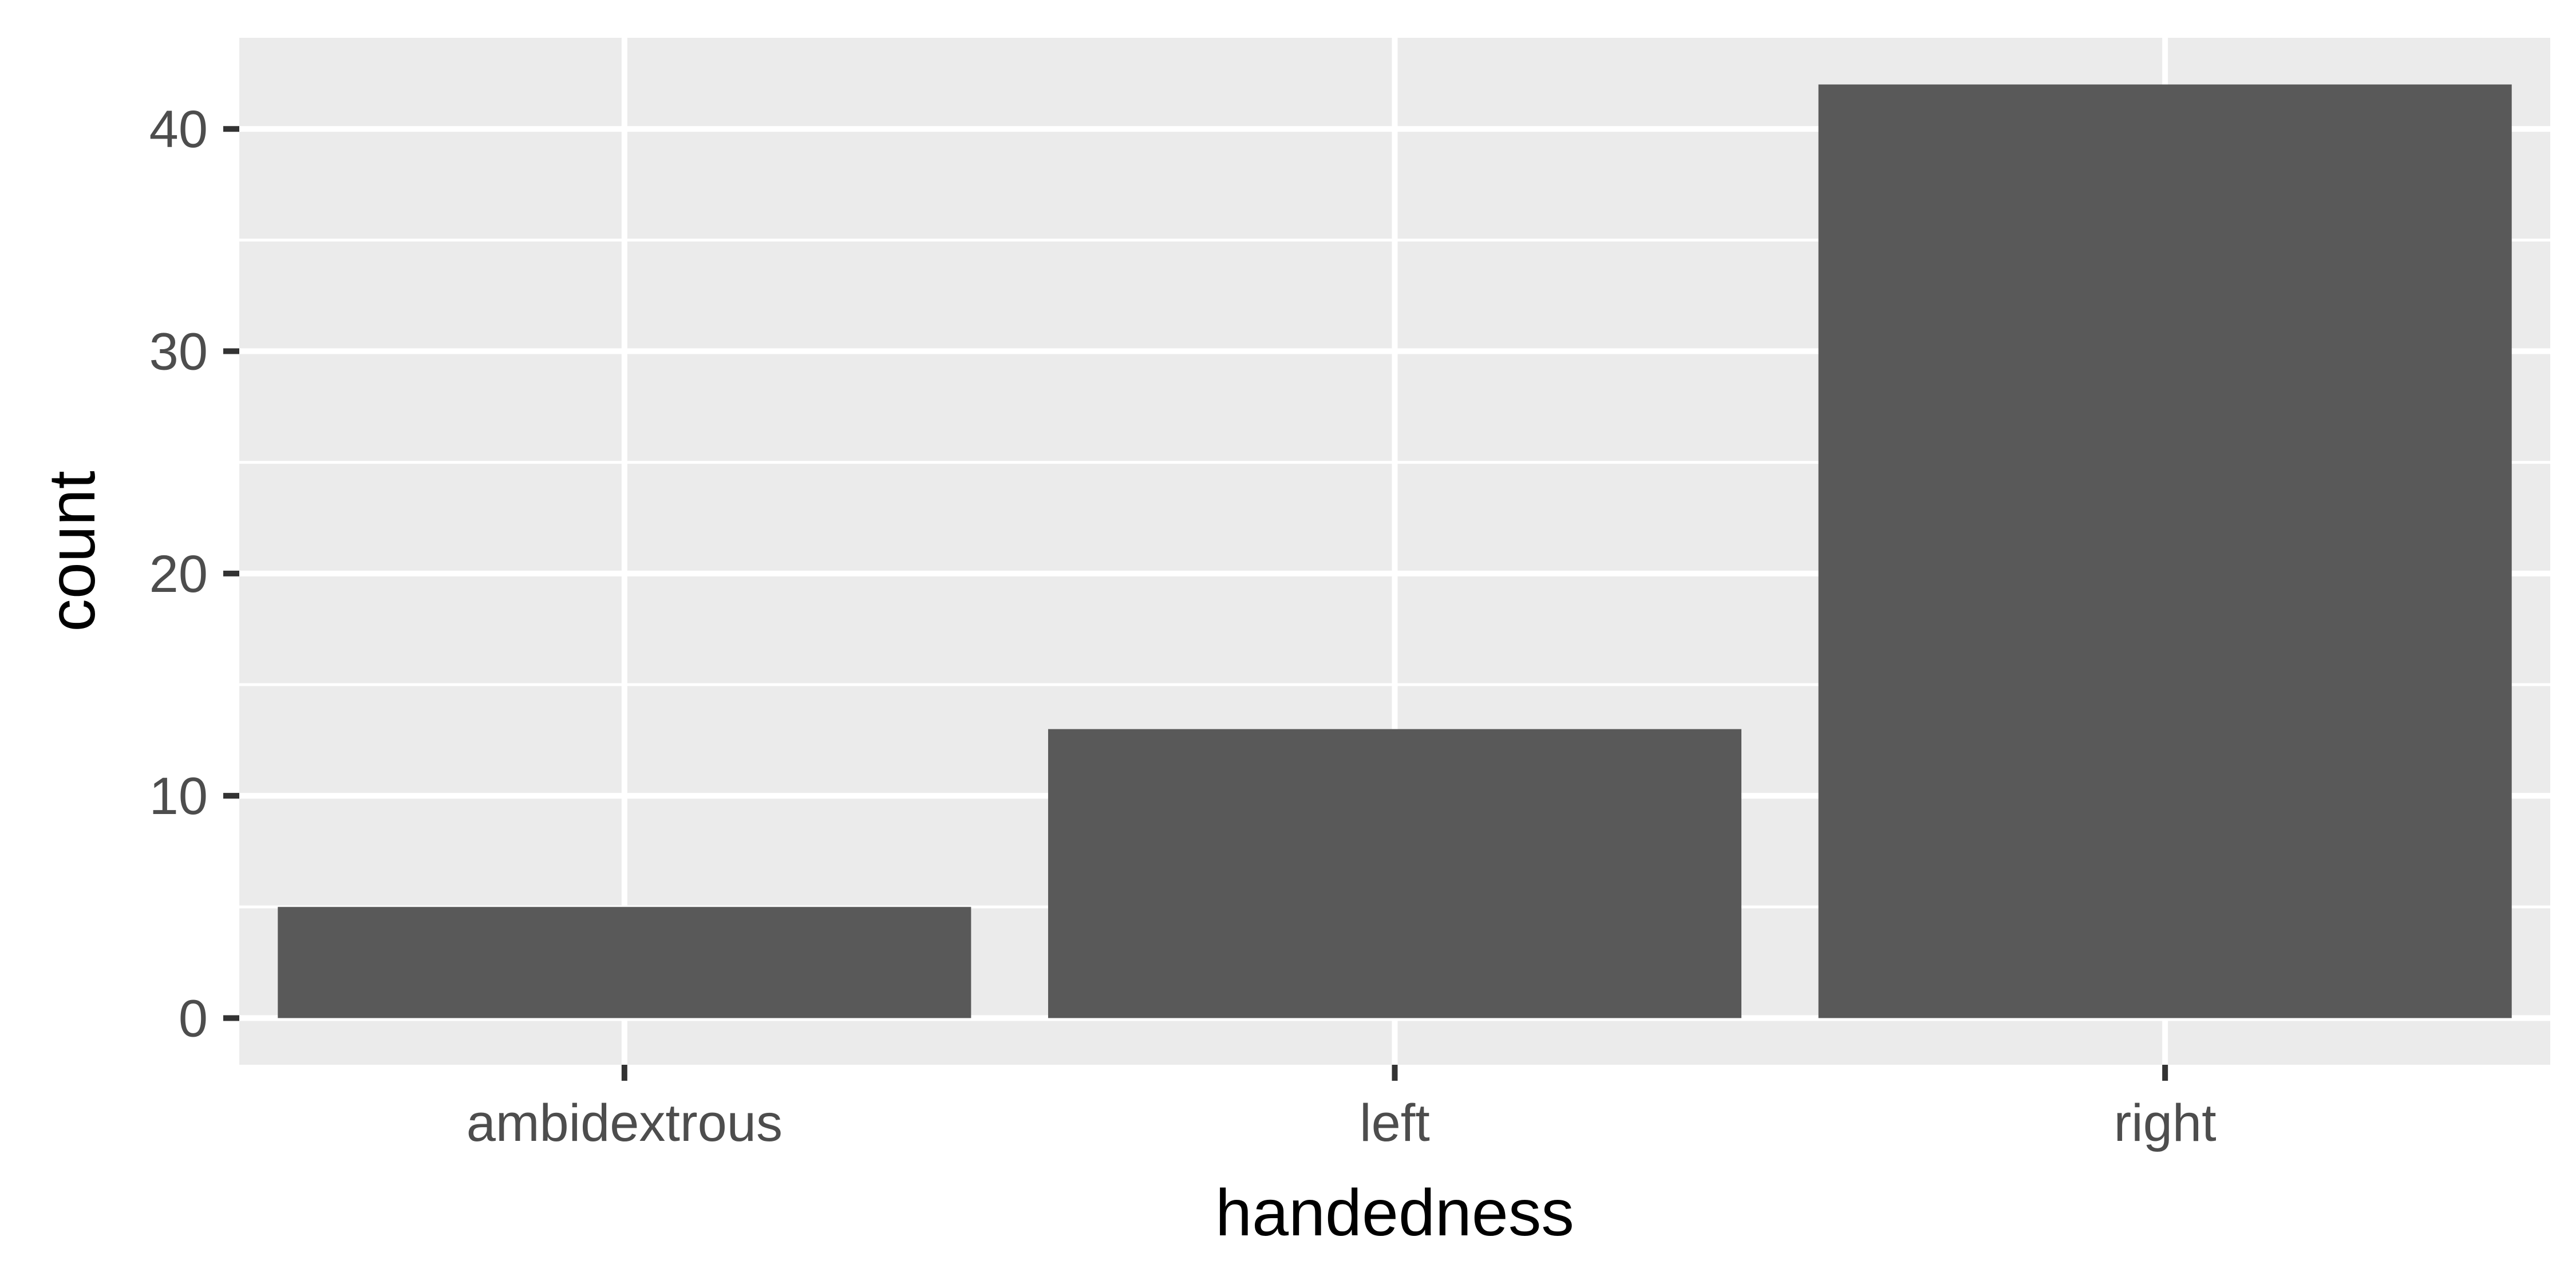  What do you see at coordinates (1342, 1108) in the screenshot?
I see `x-axis: ambidextrous left right` at bounding box center [1342, 1108].